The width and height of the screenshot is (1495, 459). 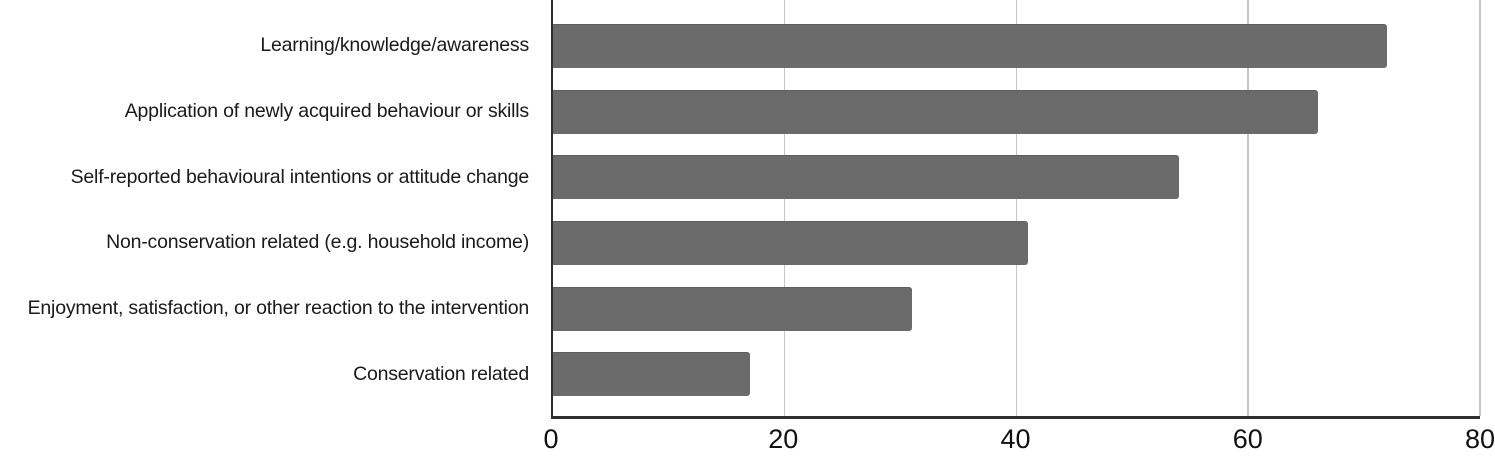 What do you see at coordinates (1247, 439) in the screenshot?
I see `x-tick-label-60: 60` at bounding box center [1247, 439].